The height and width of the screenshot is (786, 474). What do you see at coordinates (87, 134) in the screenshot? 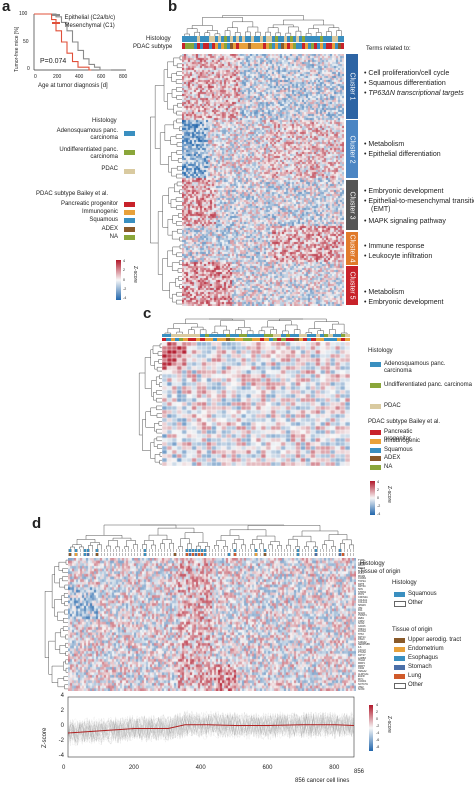
I see `histology-legend-label: Adenosquamous panc. carcinoma` at bounding box center [87, 134].